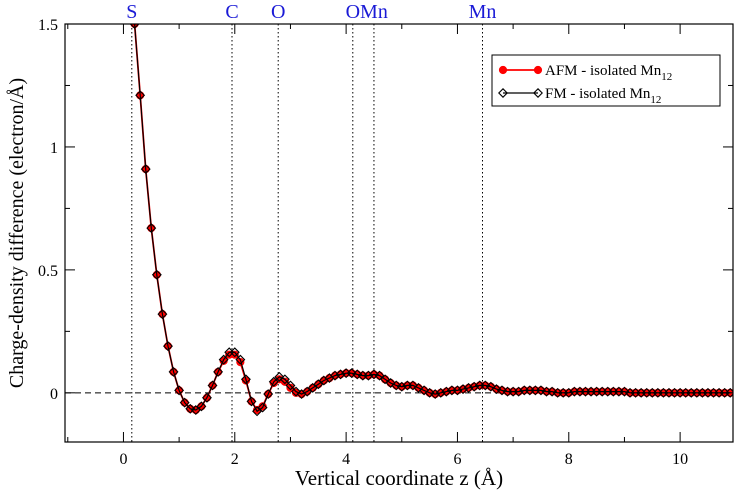 The image size is (736, 491). I want to click on y-tick-label: 1.5, so click(48, 25).